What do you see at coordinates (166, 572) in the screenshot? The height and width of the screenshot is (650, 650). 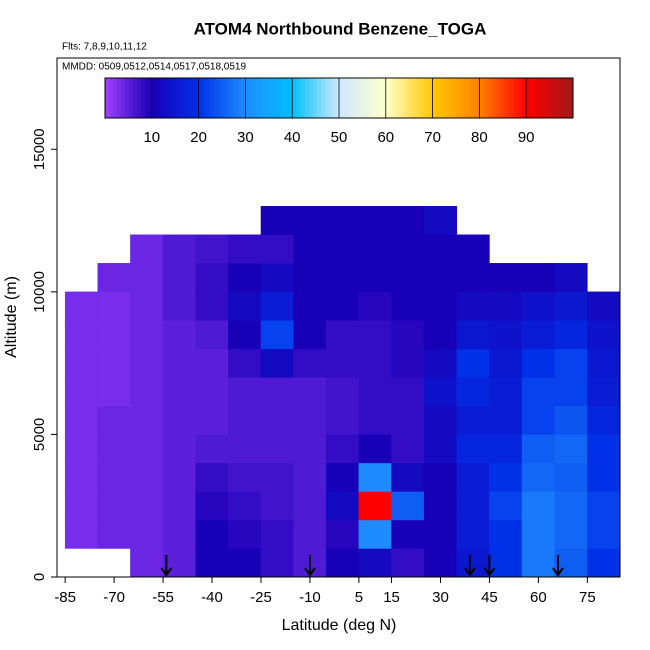 I see `arrow-head` at bounding box center [166, 572].